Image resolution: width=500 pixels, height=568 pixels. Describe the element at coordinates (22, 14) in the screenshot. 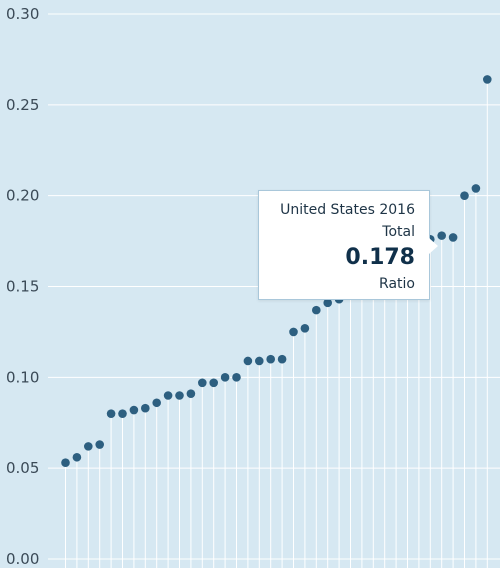

I see `y-tick-label: 0.30` at that location.